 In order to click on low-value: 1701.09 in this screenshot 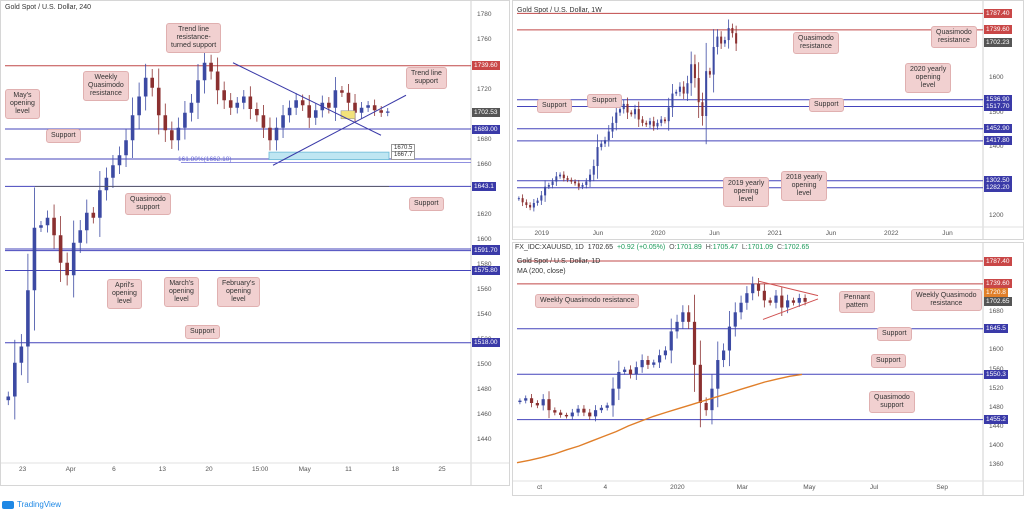, I will do `click(760, 247)`.